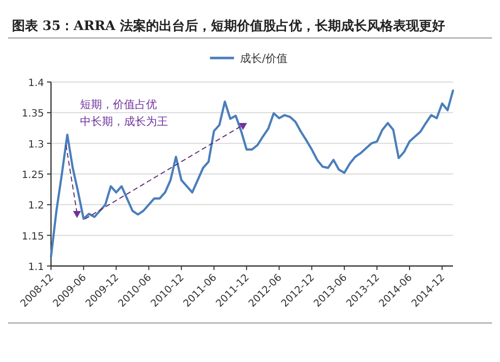 This screenshot has width=500, height=362. I want to click on y-tick-label: 1.15, so click(33, 236).